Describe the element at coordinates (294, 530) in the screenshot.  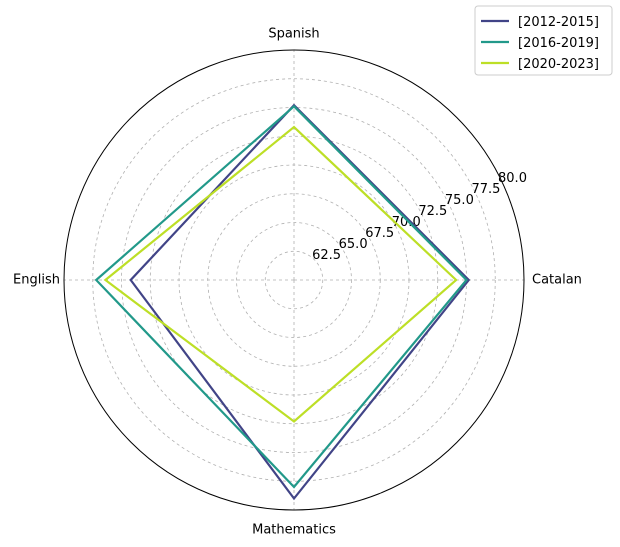
I see `axis-label-mathematics: Mathematics` at that location.